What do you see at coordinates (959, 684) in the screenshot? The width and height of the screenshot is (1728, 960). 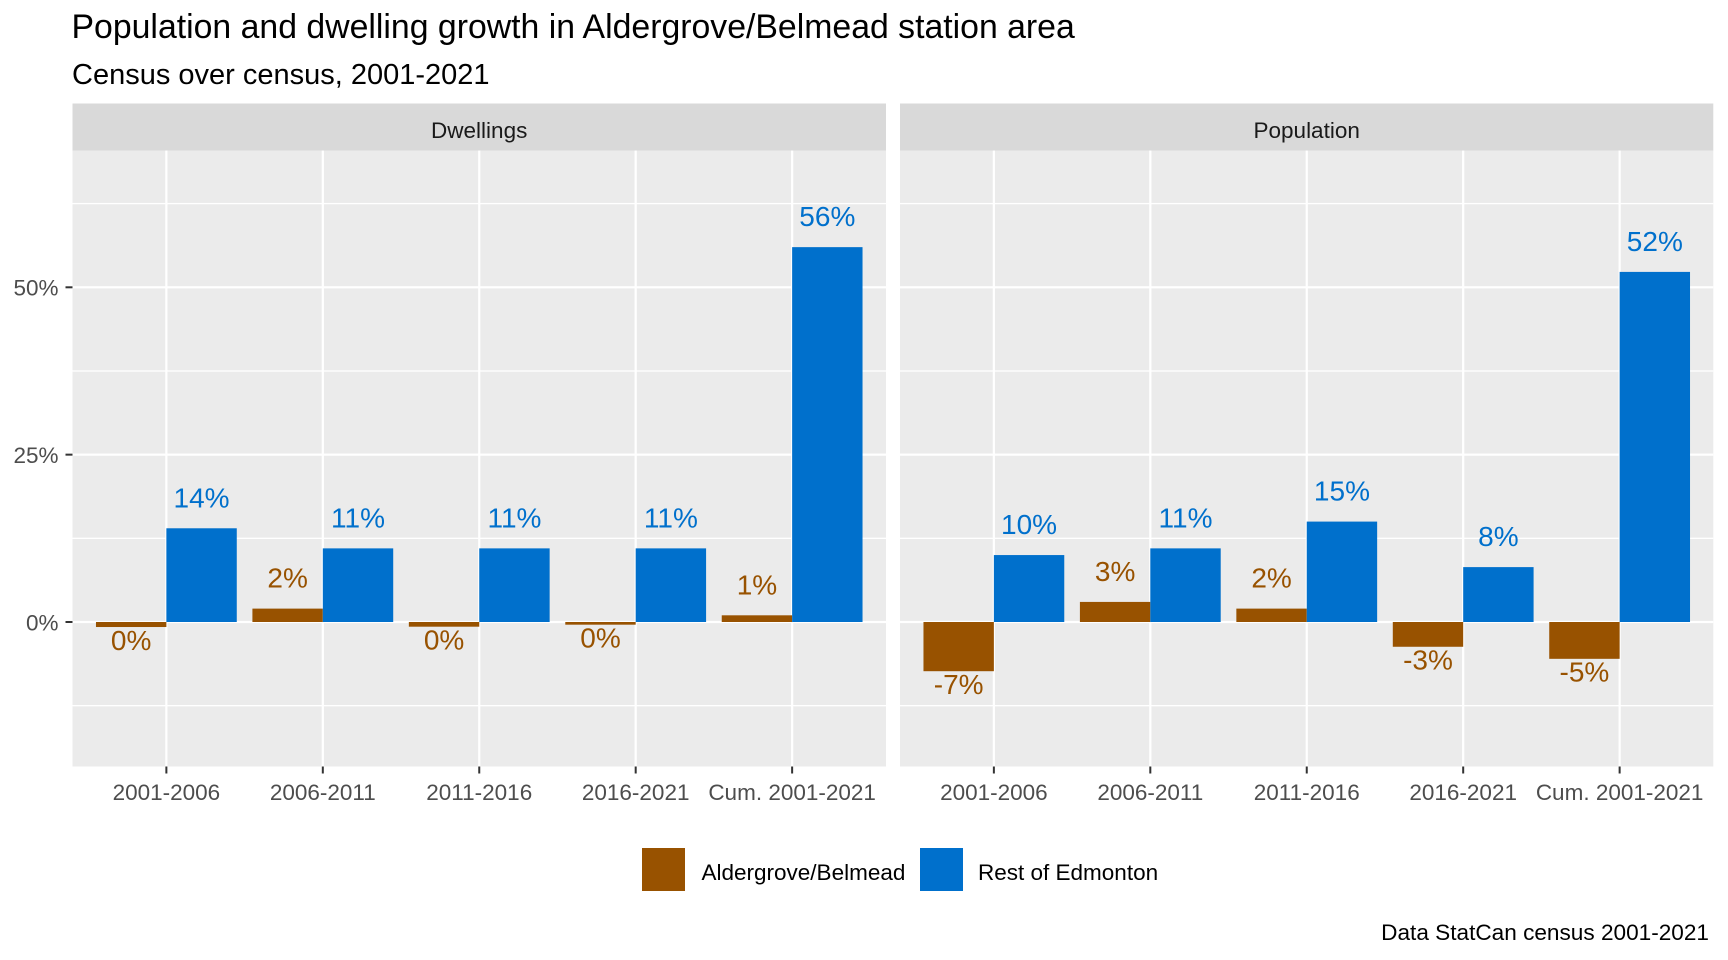 I see `svg-text: -7%` at bounding box center [959, 684].